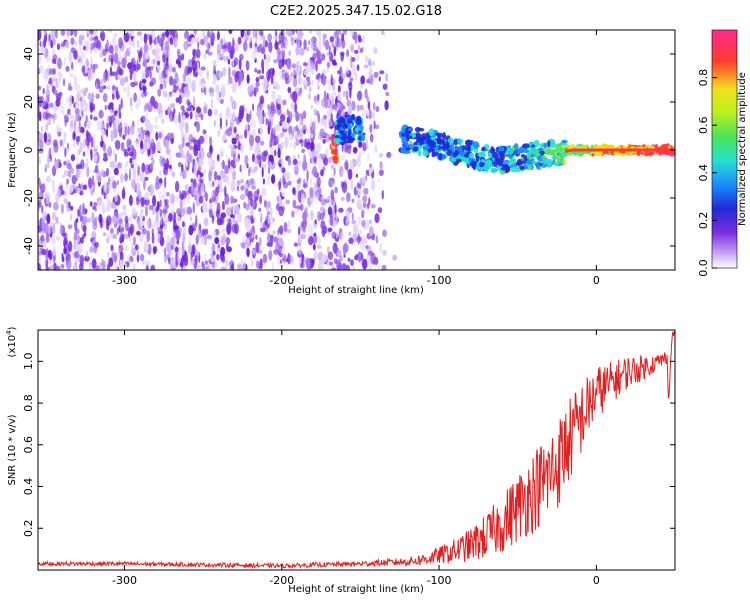 This screenshot has height=600, width=750. What do you see at coordinates (703, 78) in the screenshot?
I see `colorbar-tick-label: 0.8` at bounding box center [703, 78].